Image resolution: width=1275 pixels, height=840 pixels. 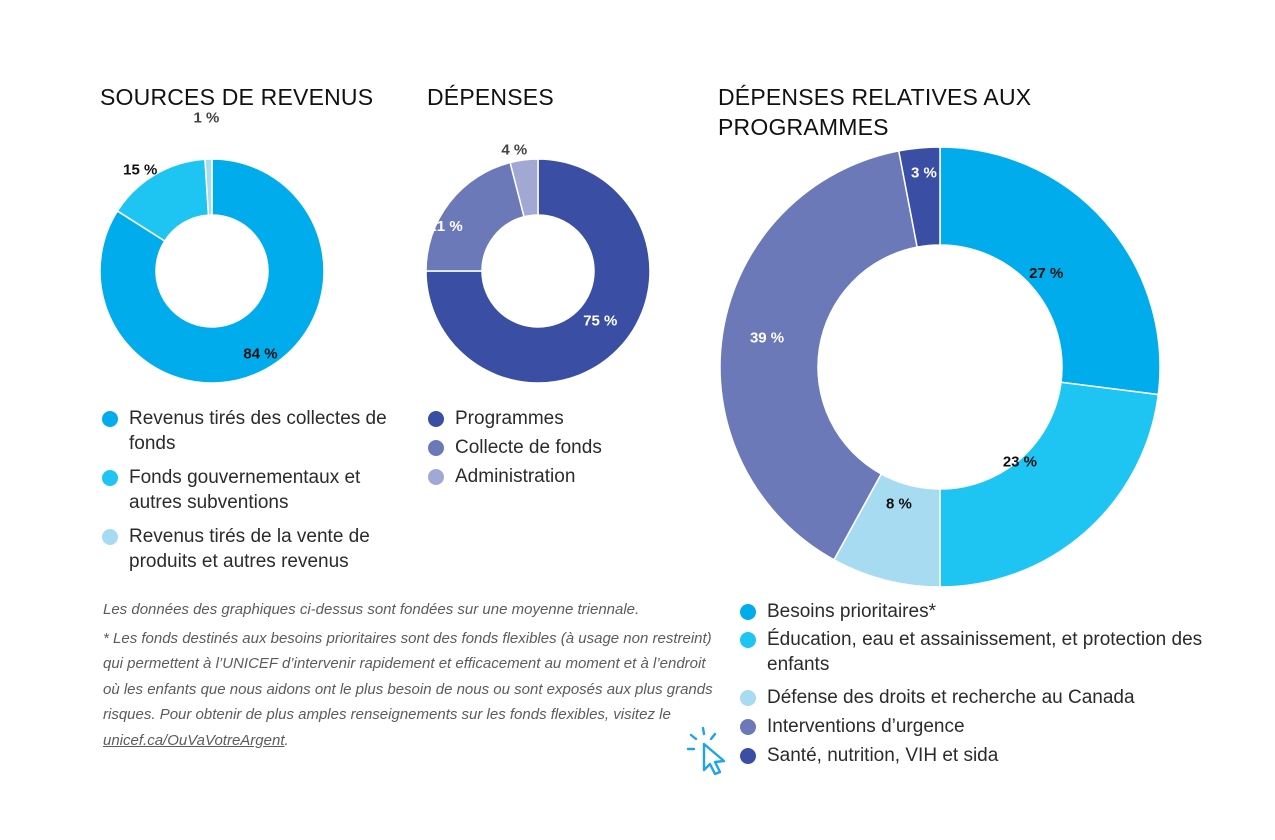 I want to click on slice-label-2: 21 %, so click(x=445, y=226).